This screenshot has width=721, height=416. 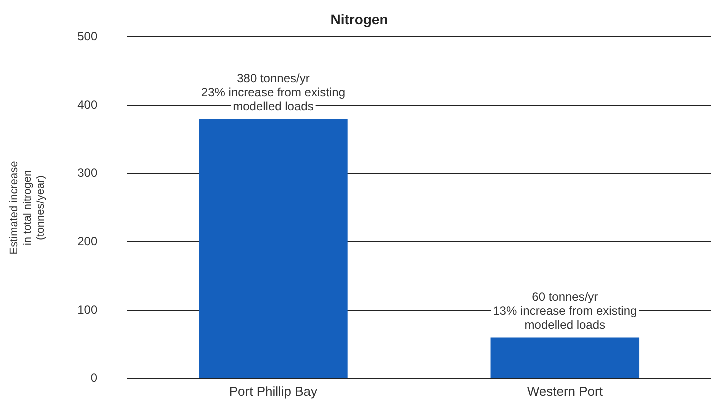 I want to click on y-tick-label: 400, so click(x=88, y=105).